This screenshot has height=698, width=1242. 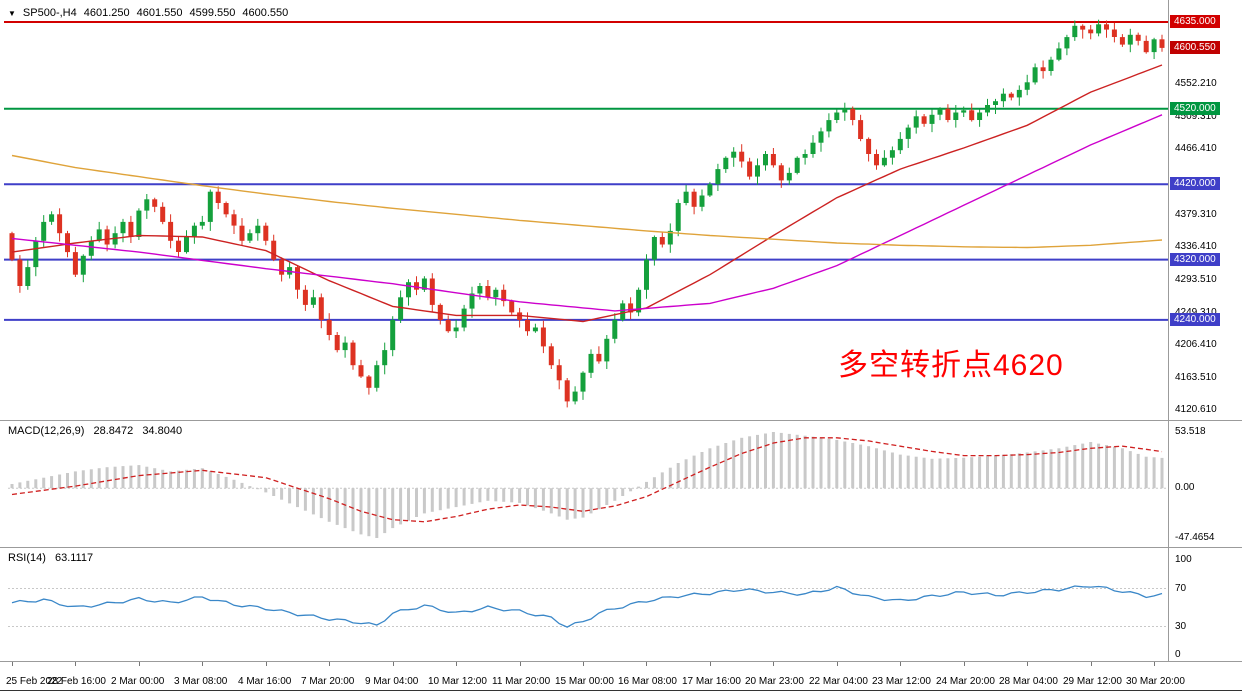 What do you see at coordinates (201, 681) in the screenshot?
I see `time-label: 3 Mar 08:00` at bounding box center [201, 681].